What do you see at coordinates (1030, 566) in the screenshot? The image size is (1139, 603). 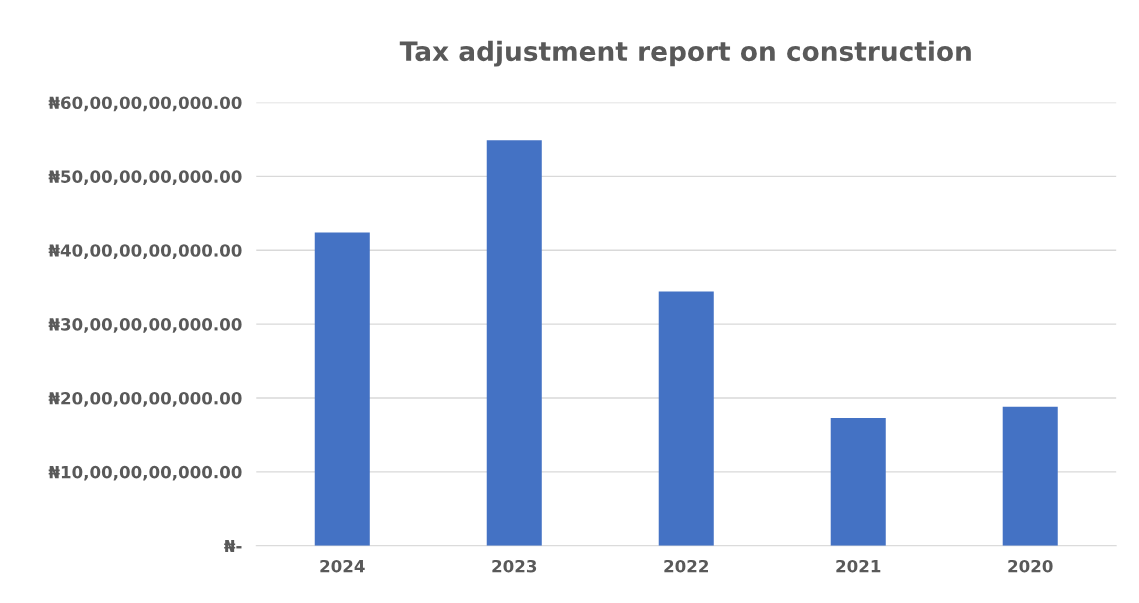 I see `x-tick-label: 2020` at bounding box center [1030, 566].